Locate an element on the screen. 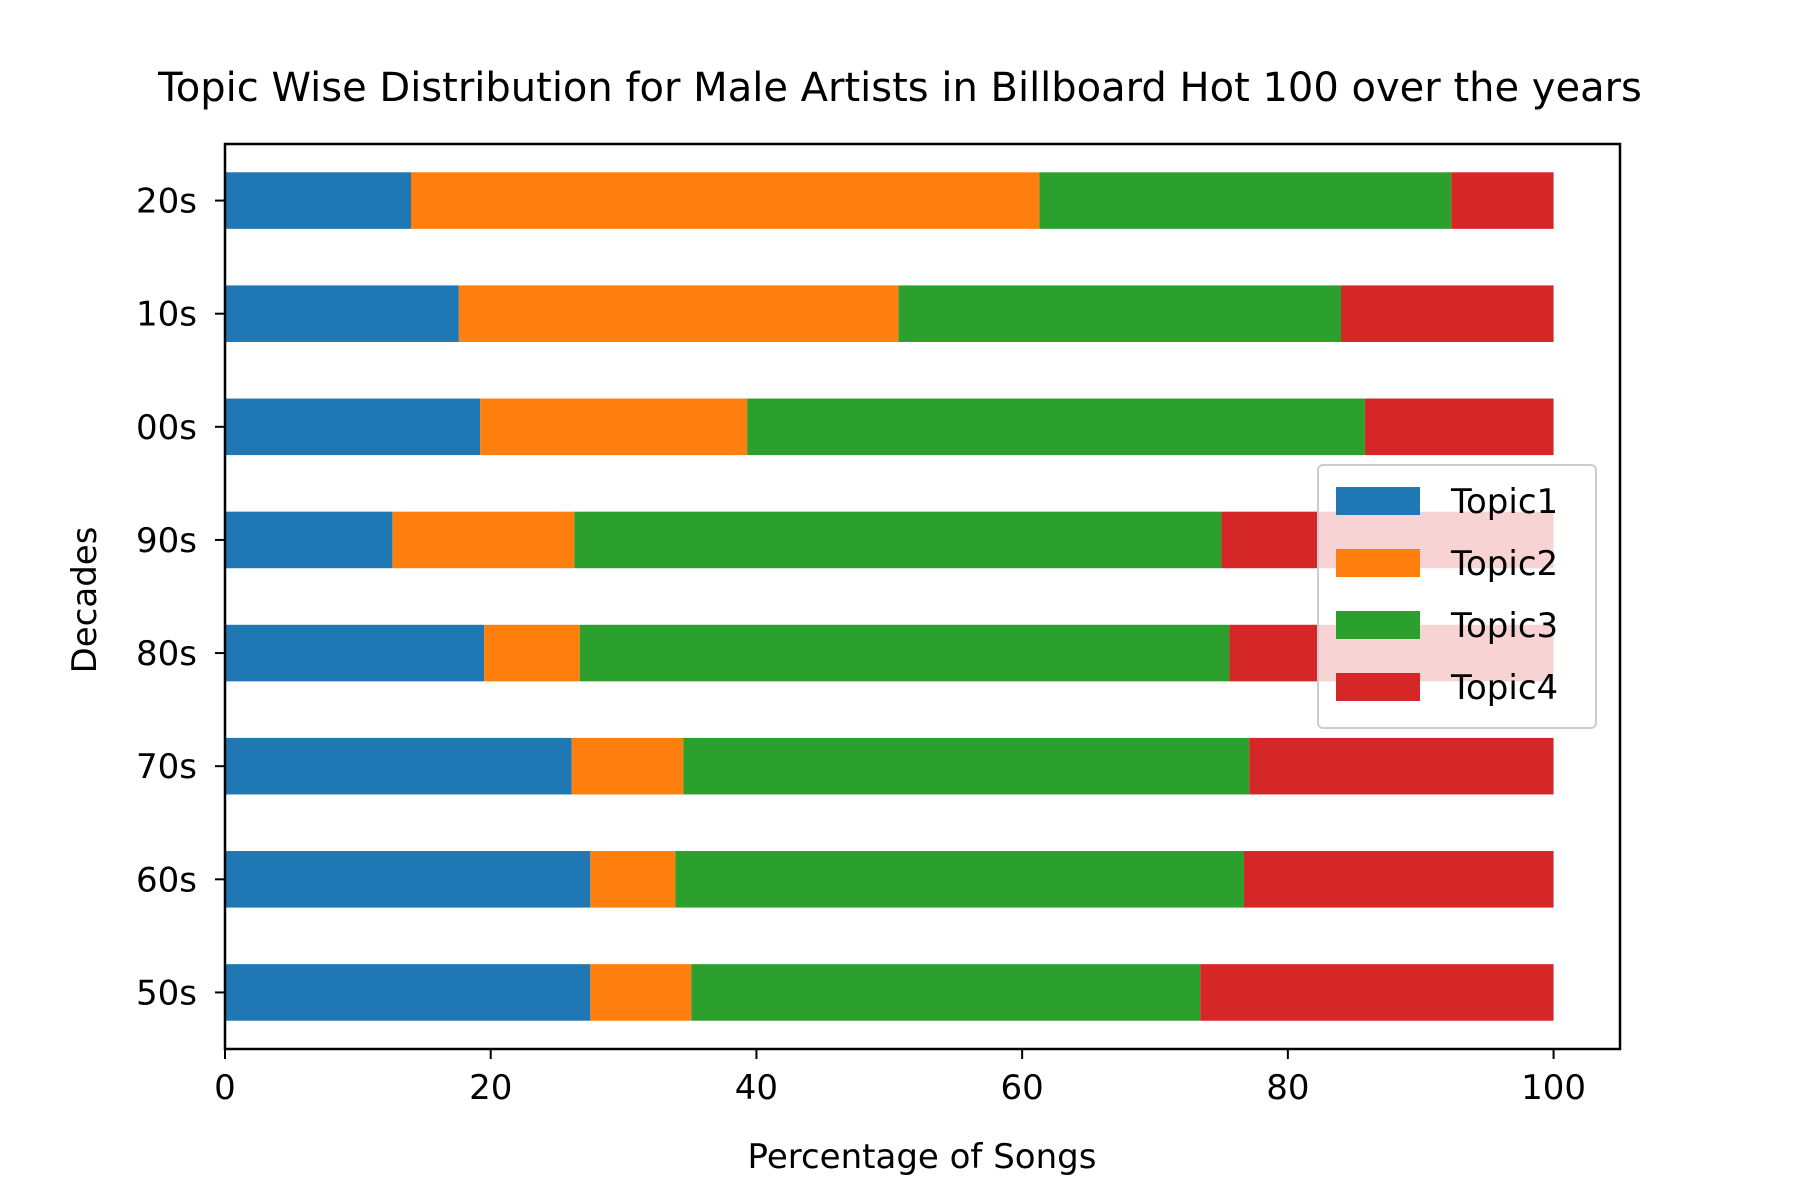 This screenshot has width=1800, height=1200. bar-50s-topic4 is located at coordinates (1377, 992).